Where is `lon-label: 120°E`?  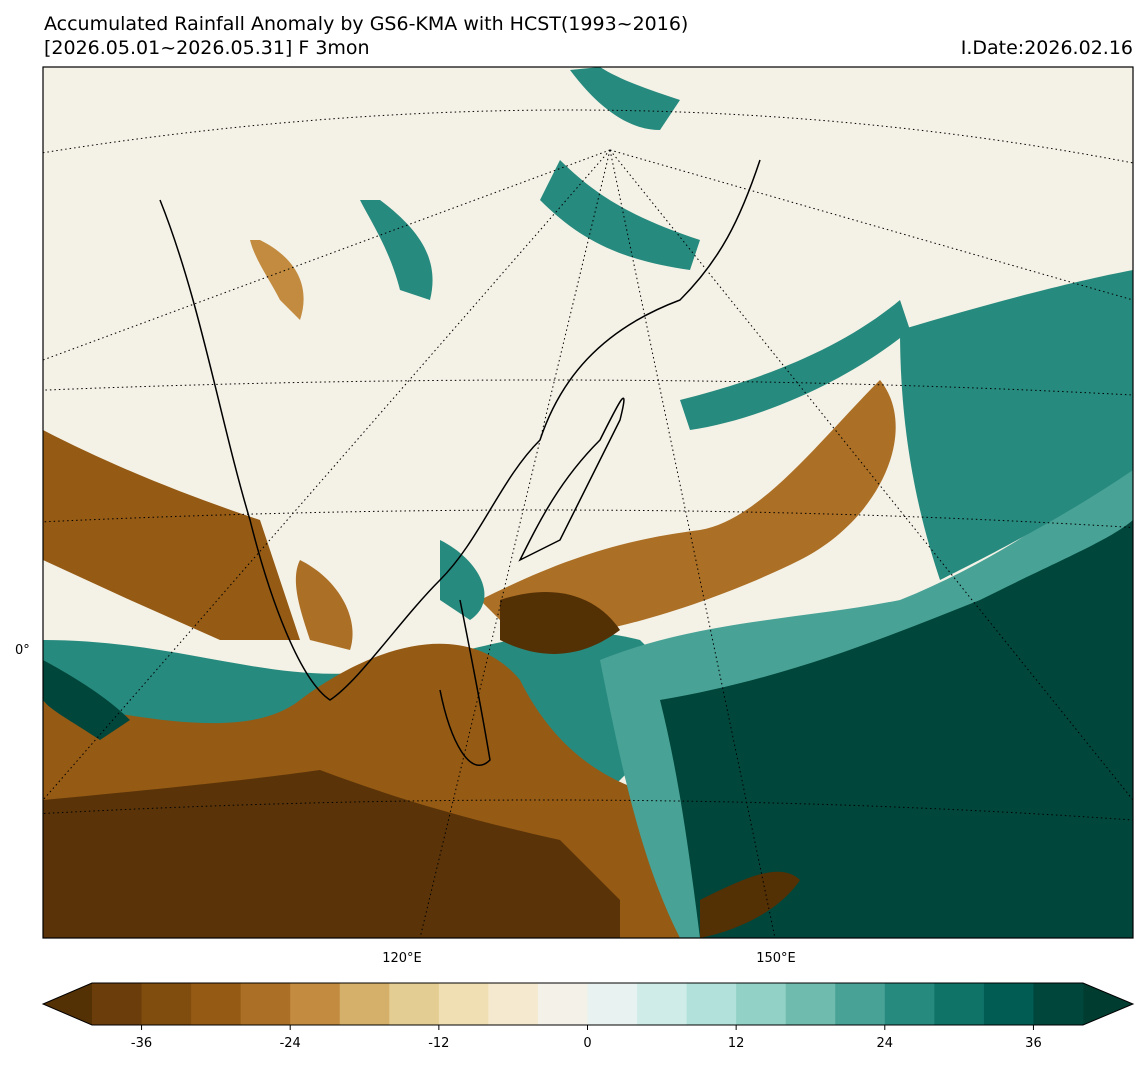 lon-label: 120°E is located at coordinates (402, 958).